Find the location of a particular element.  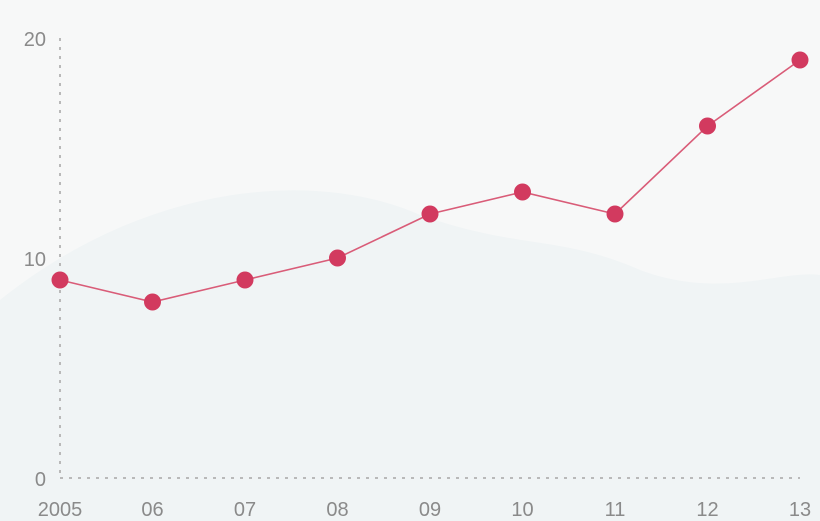

y-axis: 0 10 20 is located at coordinates (42, 260).